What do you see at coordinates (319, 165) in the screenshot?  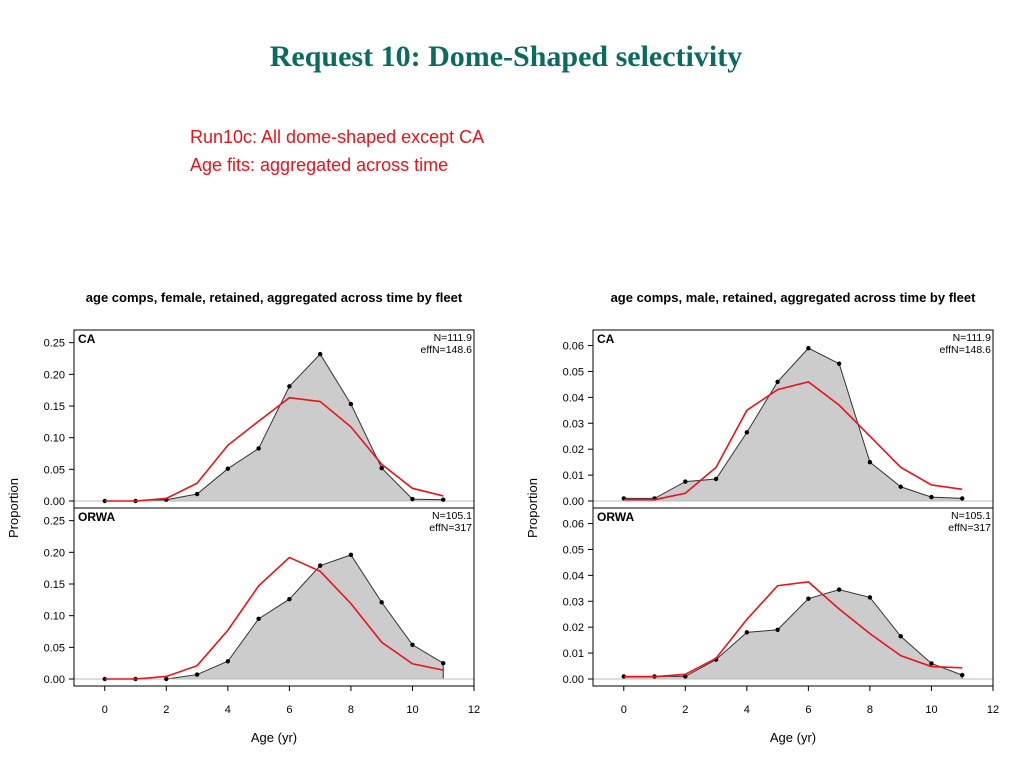 I see `subtitle-line-2: Age fits: aggregated across time` at bounding box center [319, 165].